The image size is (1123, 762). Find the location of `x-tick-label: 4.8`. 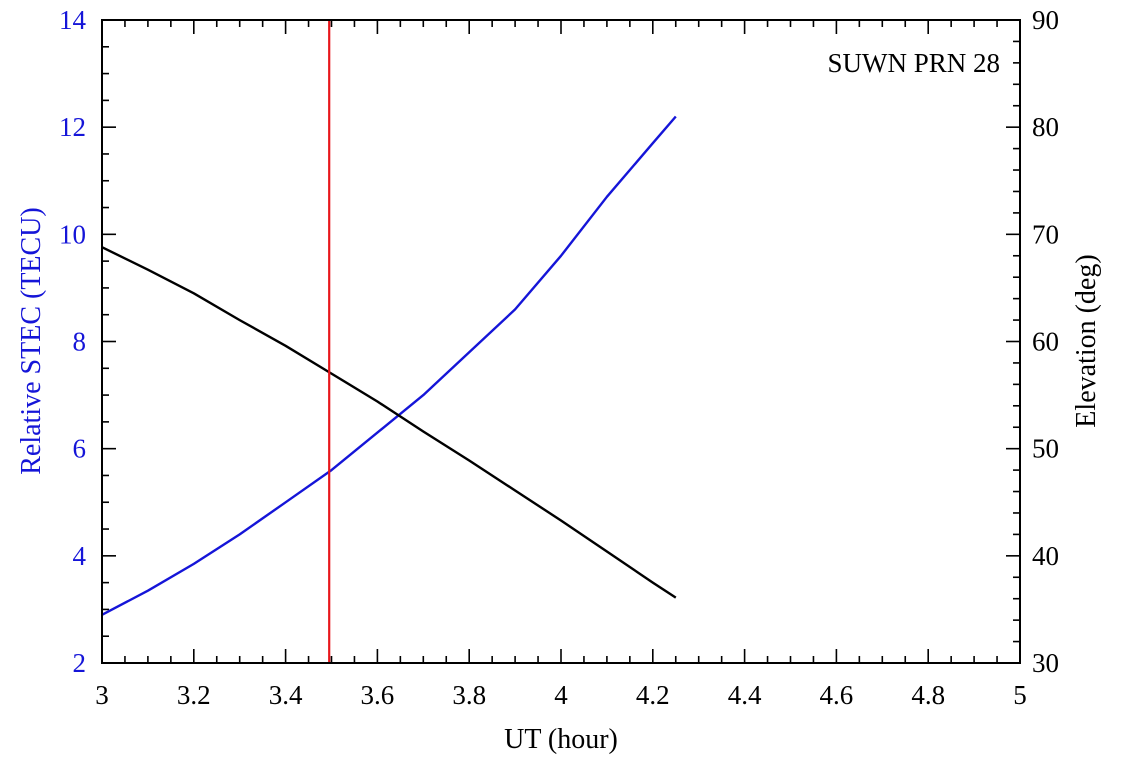

x-tick-label: 4.8 is located at coordinates (928, 695).